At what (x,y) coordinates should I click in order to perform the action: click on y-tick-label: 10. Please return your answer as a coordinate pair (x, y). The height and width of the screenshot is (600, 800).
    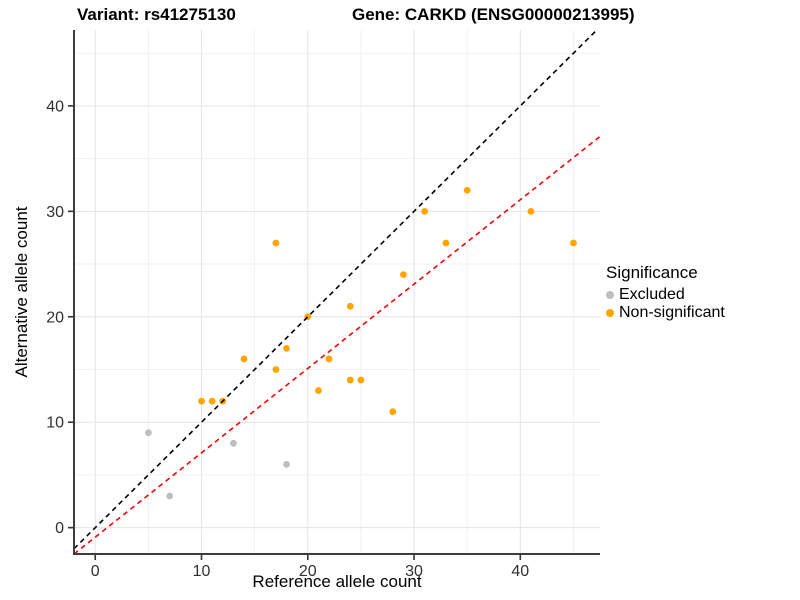
    Looking at the image, I should click on (55, 423).